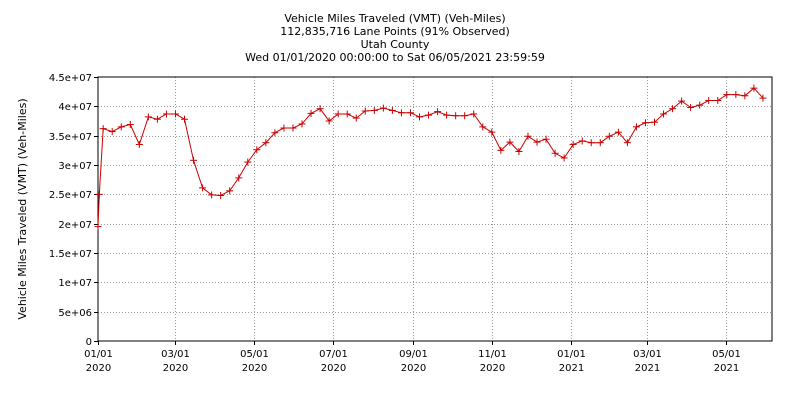 Image resolution: width=790 pixels, height=420 pixels. What do you see at coordinates (70, 195) in the screenshot?
I see `y-tick-label: 2.5e+07` at bounding box center [70, 195].